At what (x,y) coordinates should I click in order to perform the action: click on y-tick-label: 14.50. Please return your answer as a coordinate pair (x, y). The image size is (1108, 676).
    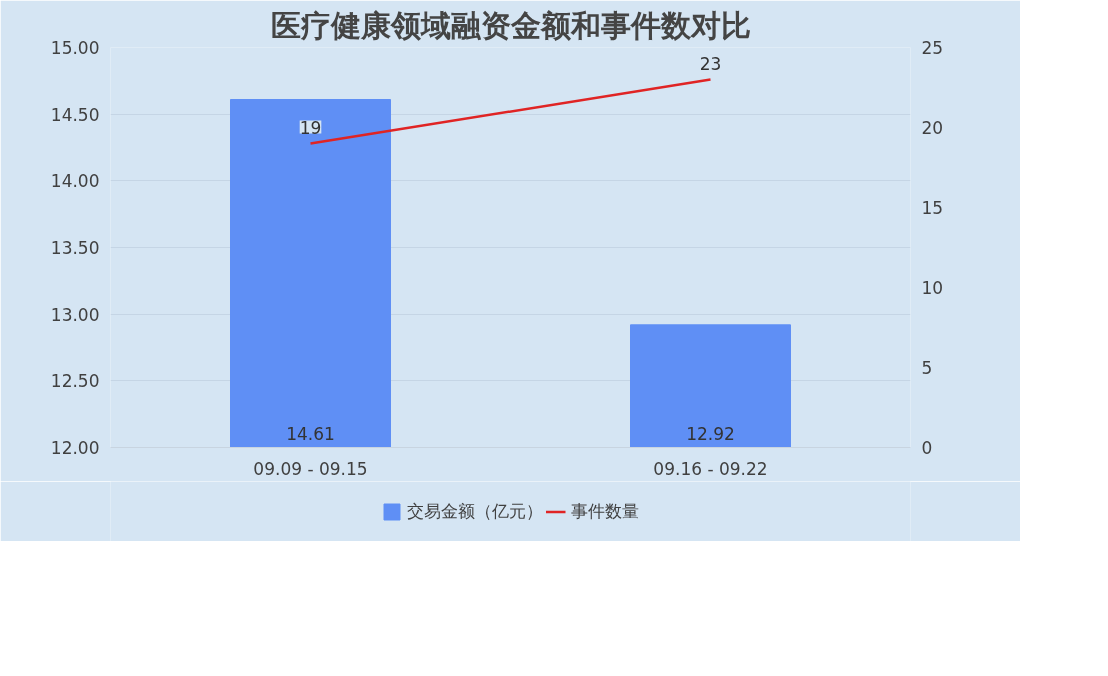
    Looking at the image, I should click on (75, 114).